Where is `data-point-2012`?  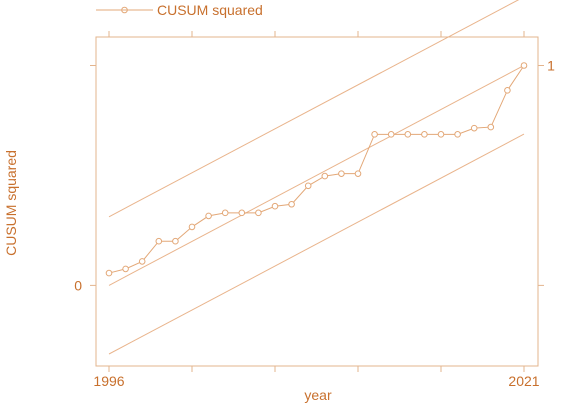
data-point-2012 is located at coordinates (374, 134).